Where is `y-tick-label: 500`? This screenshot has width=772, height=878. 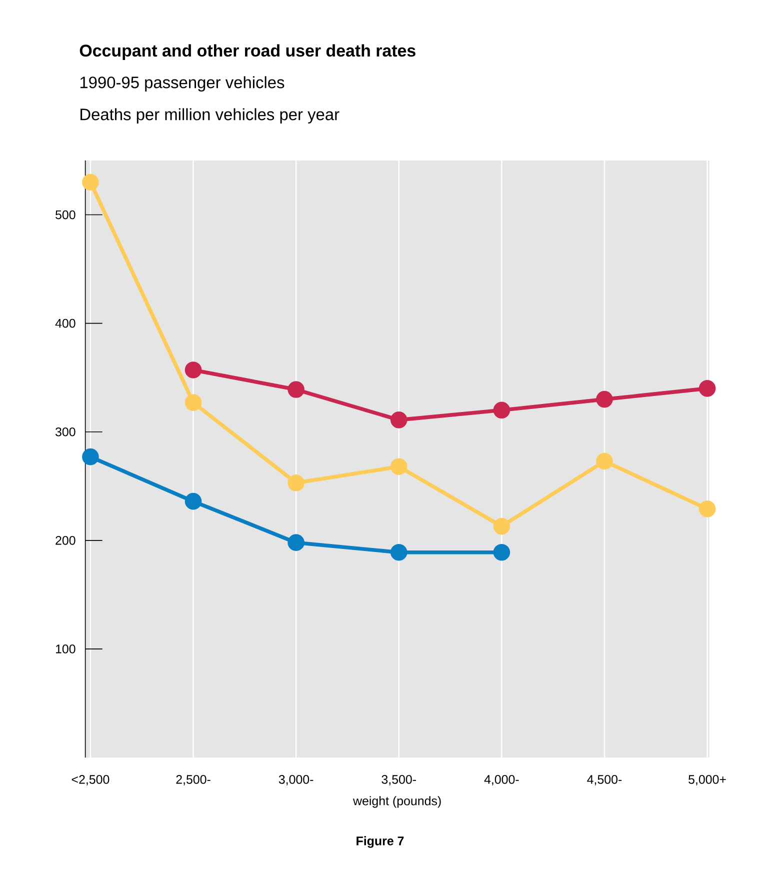
y-tick-label: 500 is located at coordinates (66, 215).